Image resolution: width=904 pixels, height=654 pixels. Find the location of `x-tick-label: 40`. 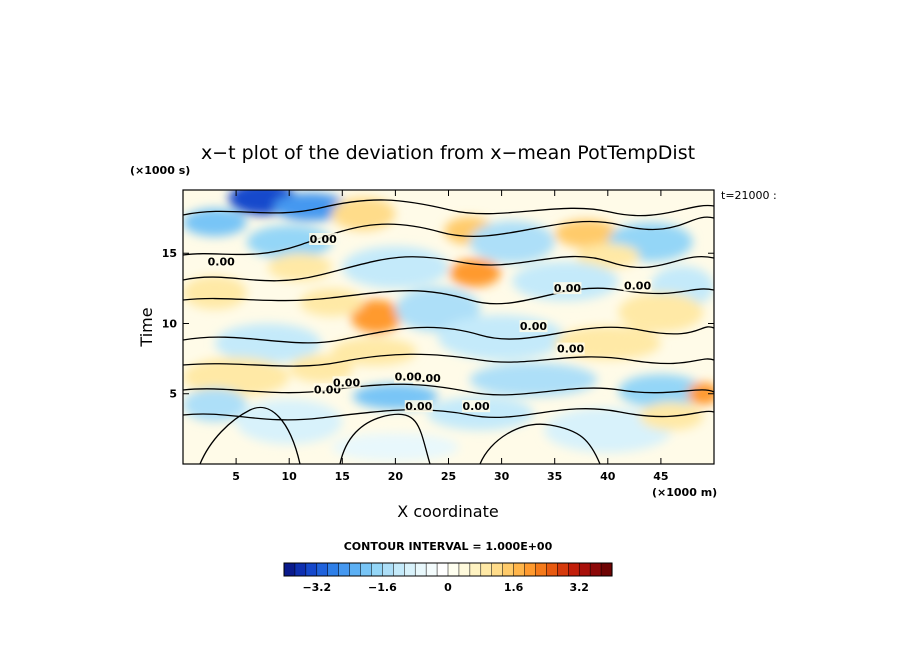

x-tick-label: 40 is located at coordinates (608, 476).